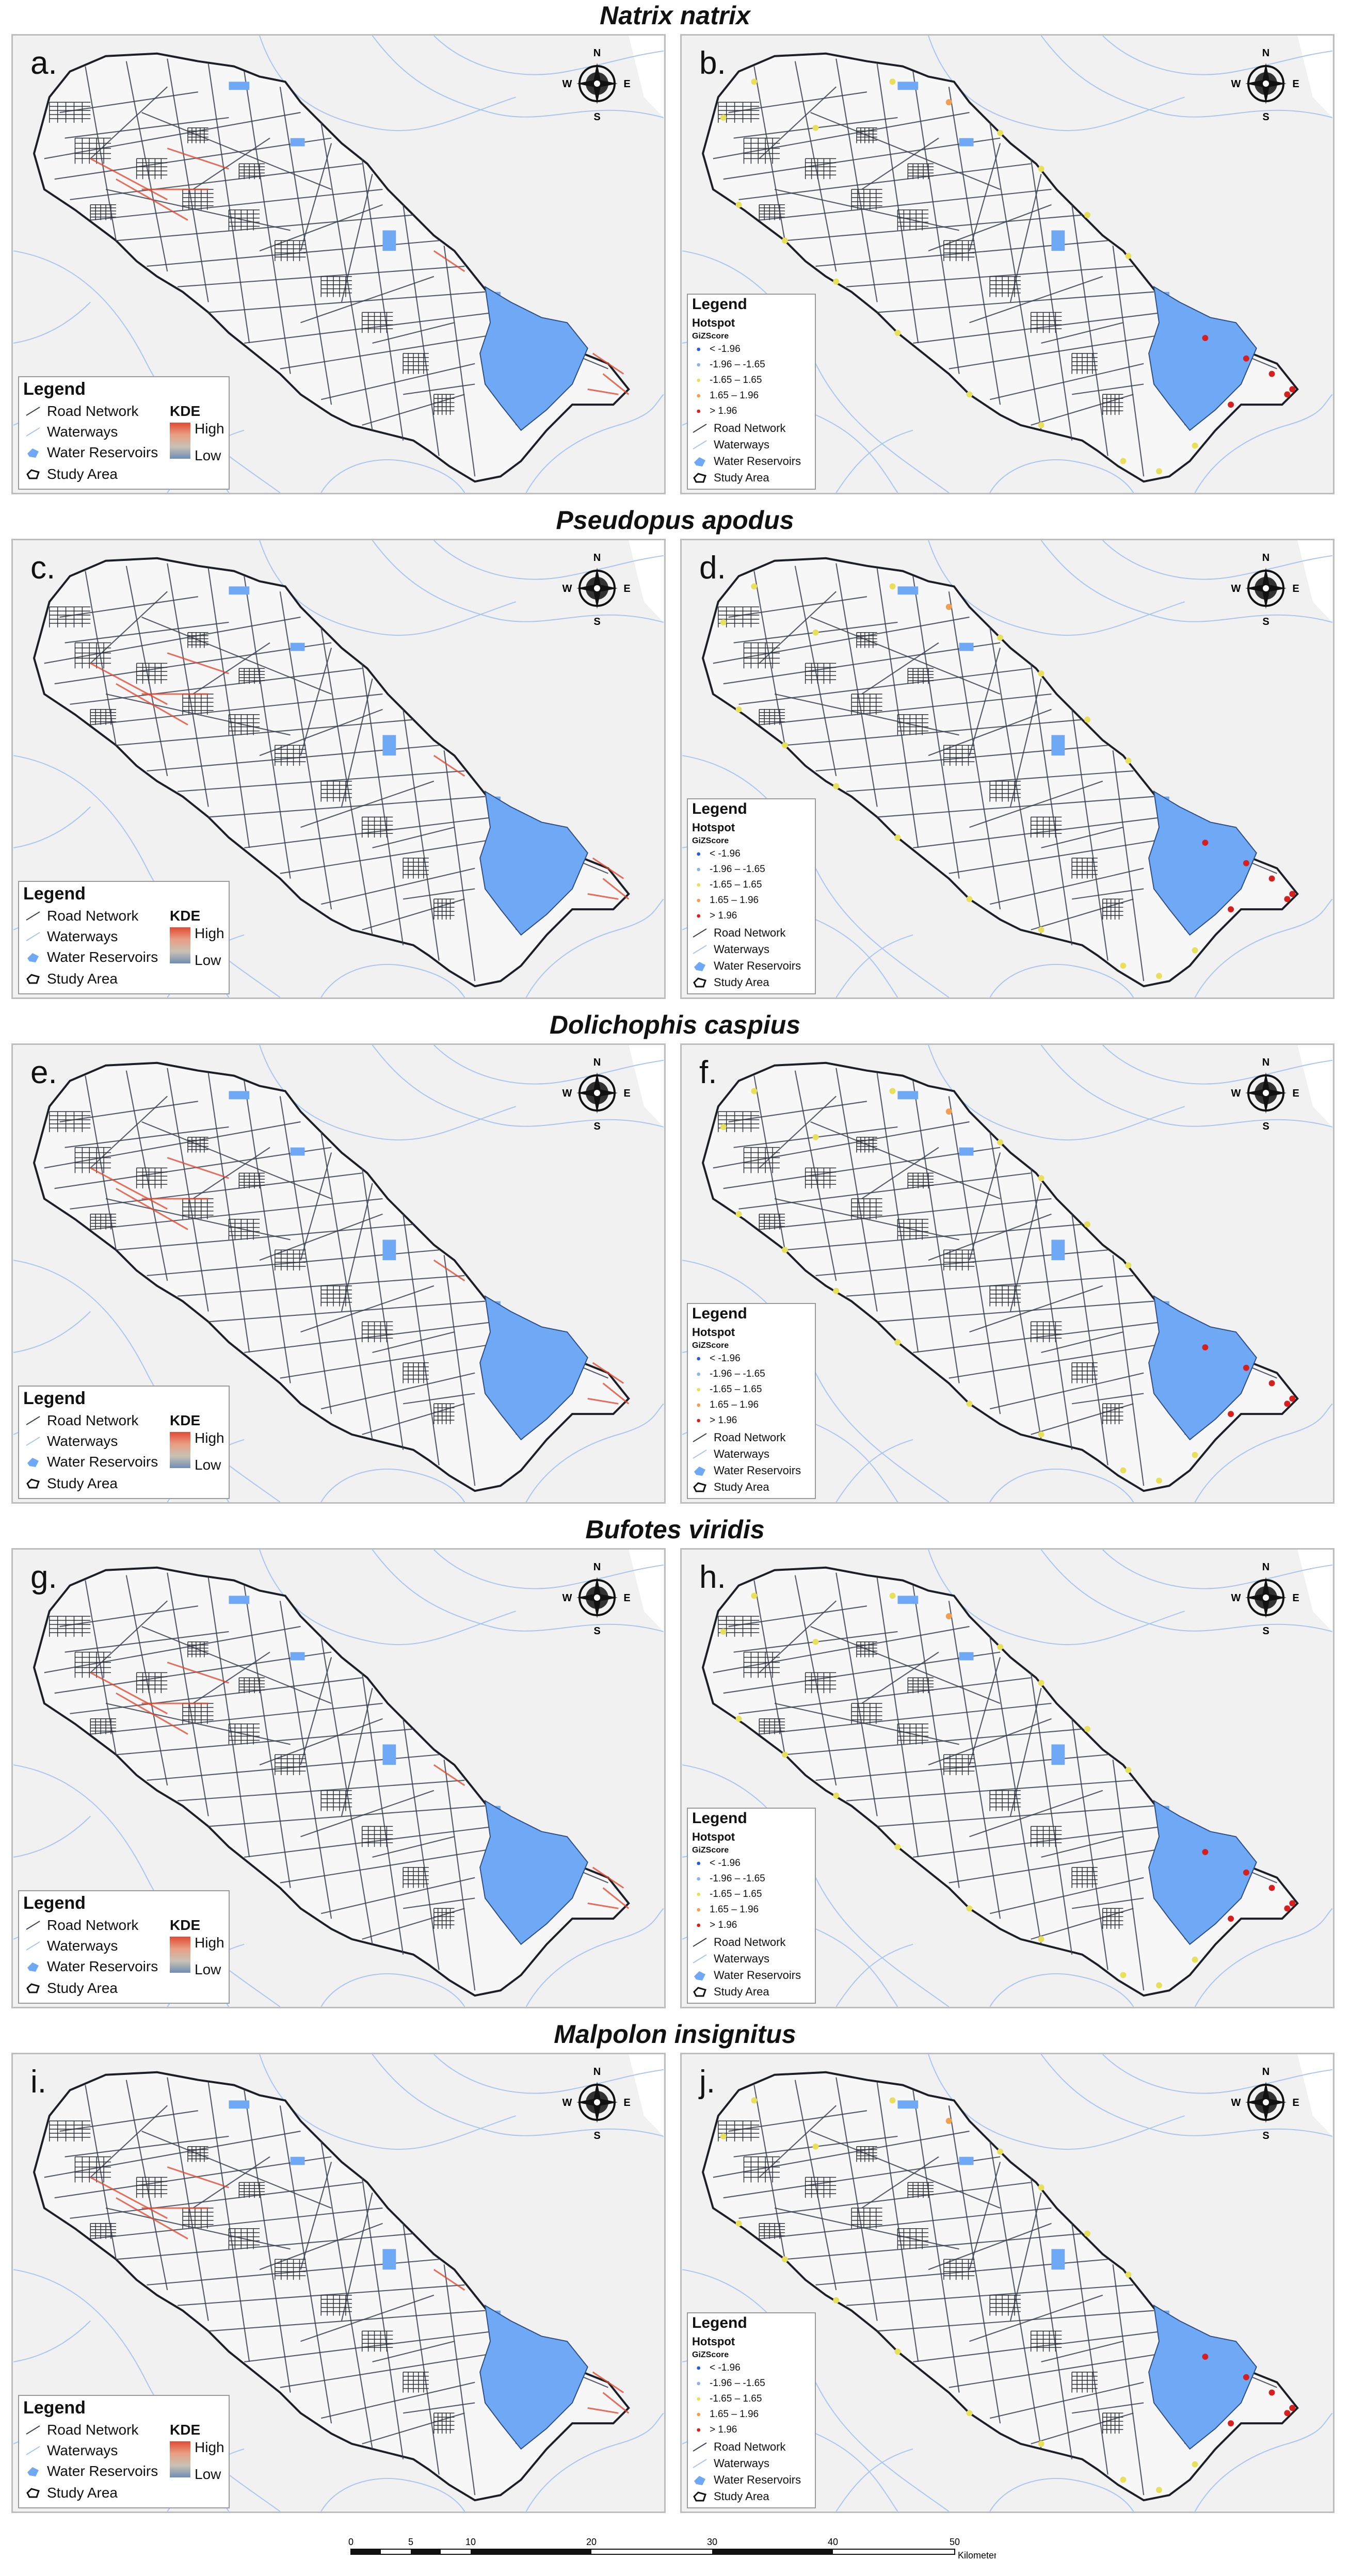 This screenshot has width=1350, height=2576. What do you see at coordinates (734, 1405) in the screenshot?
I see `legend-label: 1.65 – 1.96` at bounding box center [734, 1405].